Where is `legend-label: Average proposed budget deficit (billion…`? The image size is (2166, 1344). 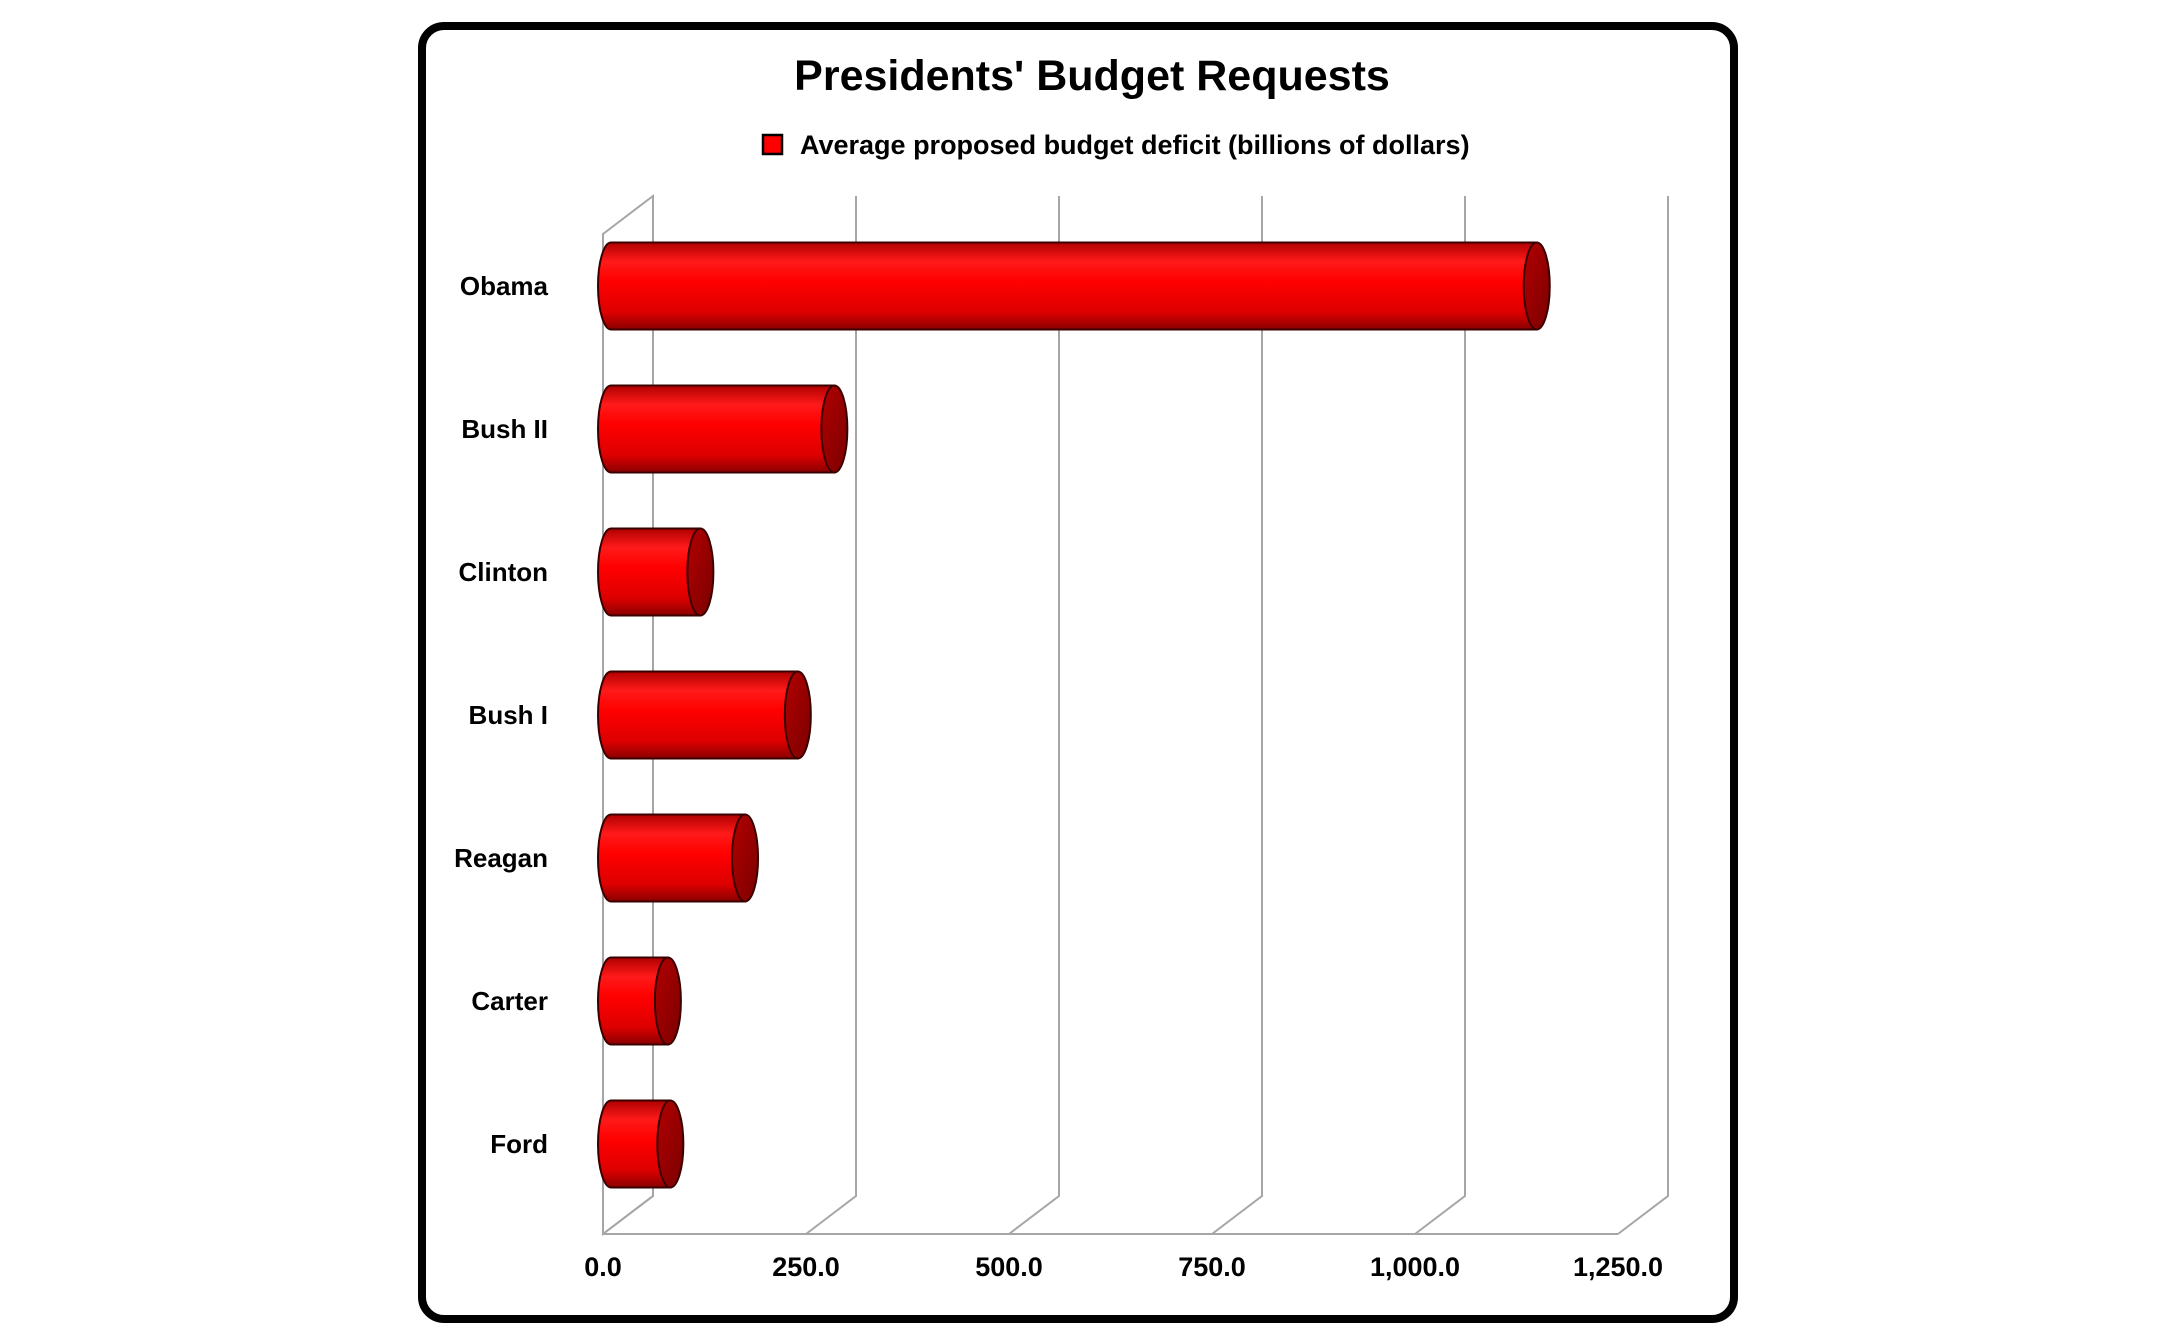 legend-label: Average proposed budget deficit (billion… is located at coordinates (1135, 145).